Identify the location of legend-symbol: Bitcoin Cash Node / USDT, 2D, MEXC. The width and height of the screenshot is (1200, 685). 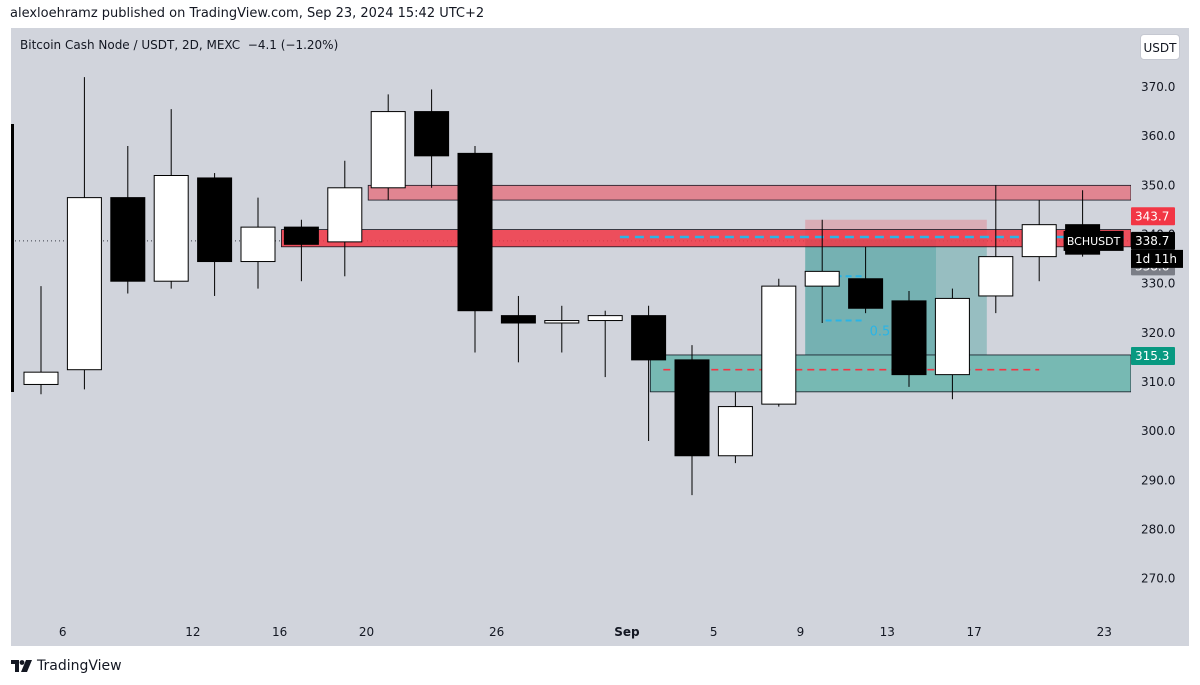
(130, 45).